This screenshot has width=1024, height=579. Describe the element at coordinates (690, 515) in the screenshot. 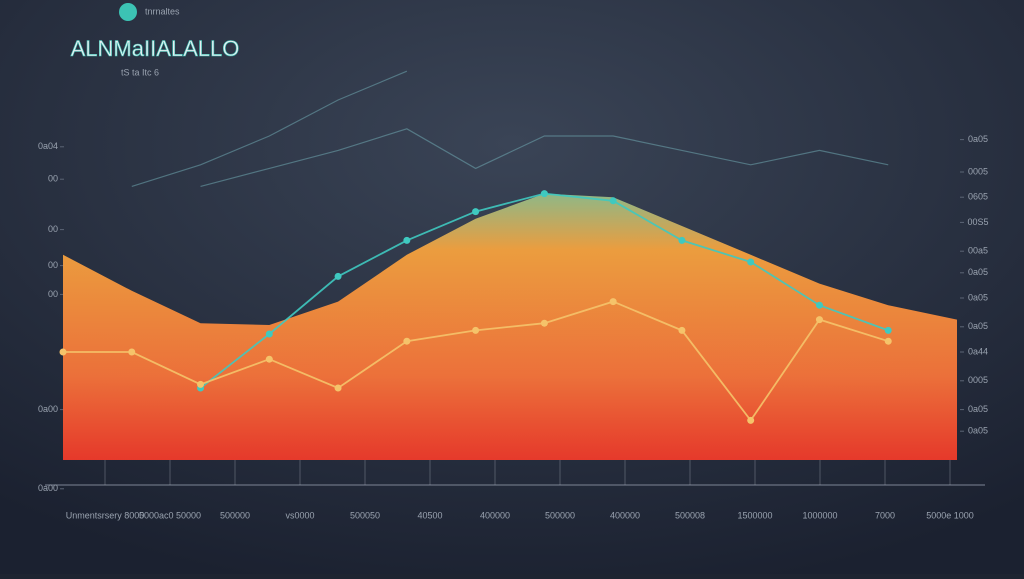

I see `x-tick-label: 500008` at that location.